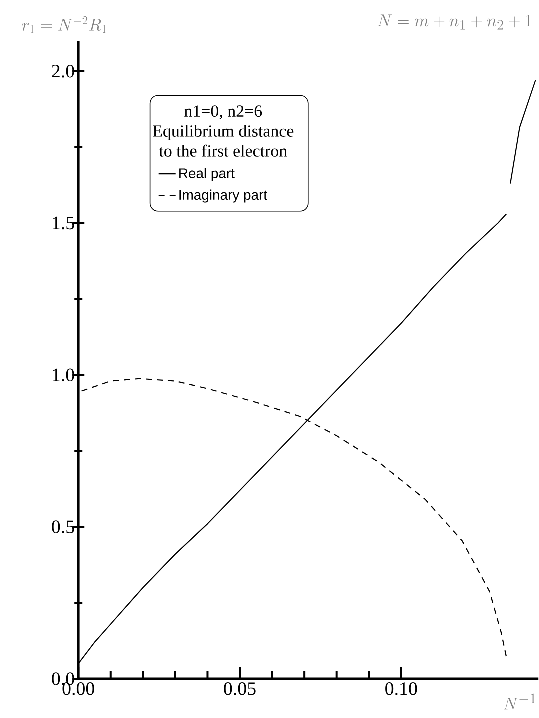 The height and width of the screenshot is (718, 539). I want to click on x-axis-title: $N^{-1}$, so click(520, 702).